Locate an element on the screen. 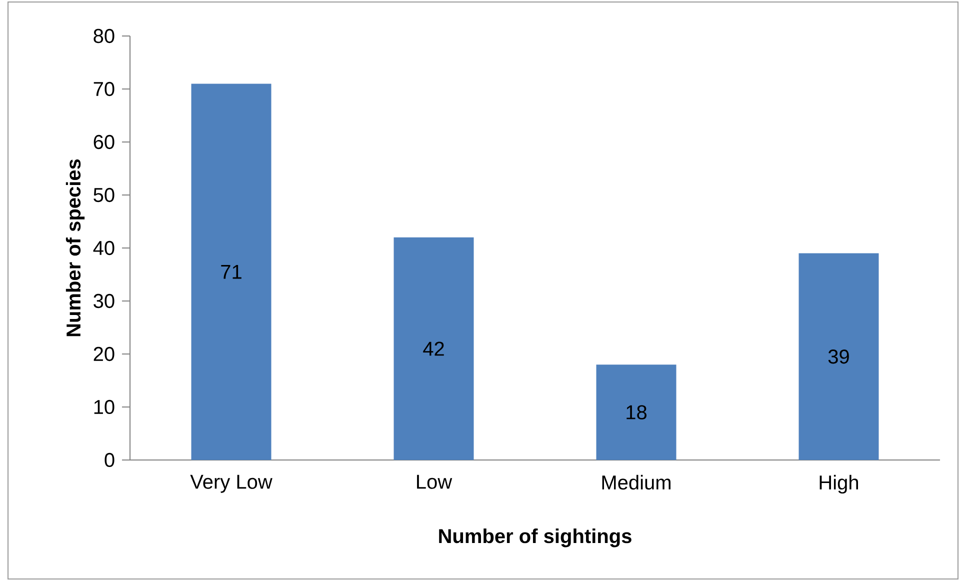 The height and width of the screenshot is (581, 960). x-tick-label: Medium is located at coordinates (636, 482).